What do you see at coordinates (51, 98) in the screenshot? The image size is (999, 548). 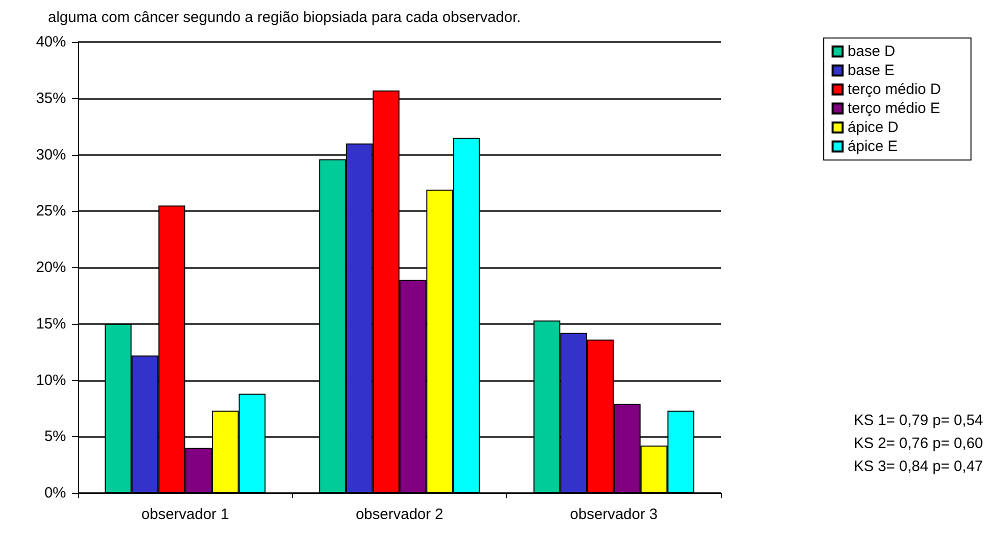 I see `y-tick-label: 35%` at bounding box center [51, 98].